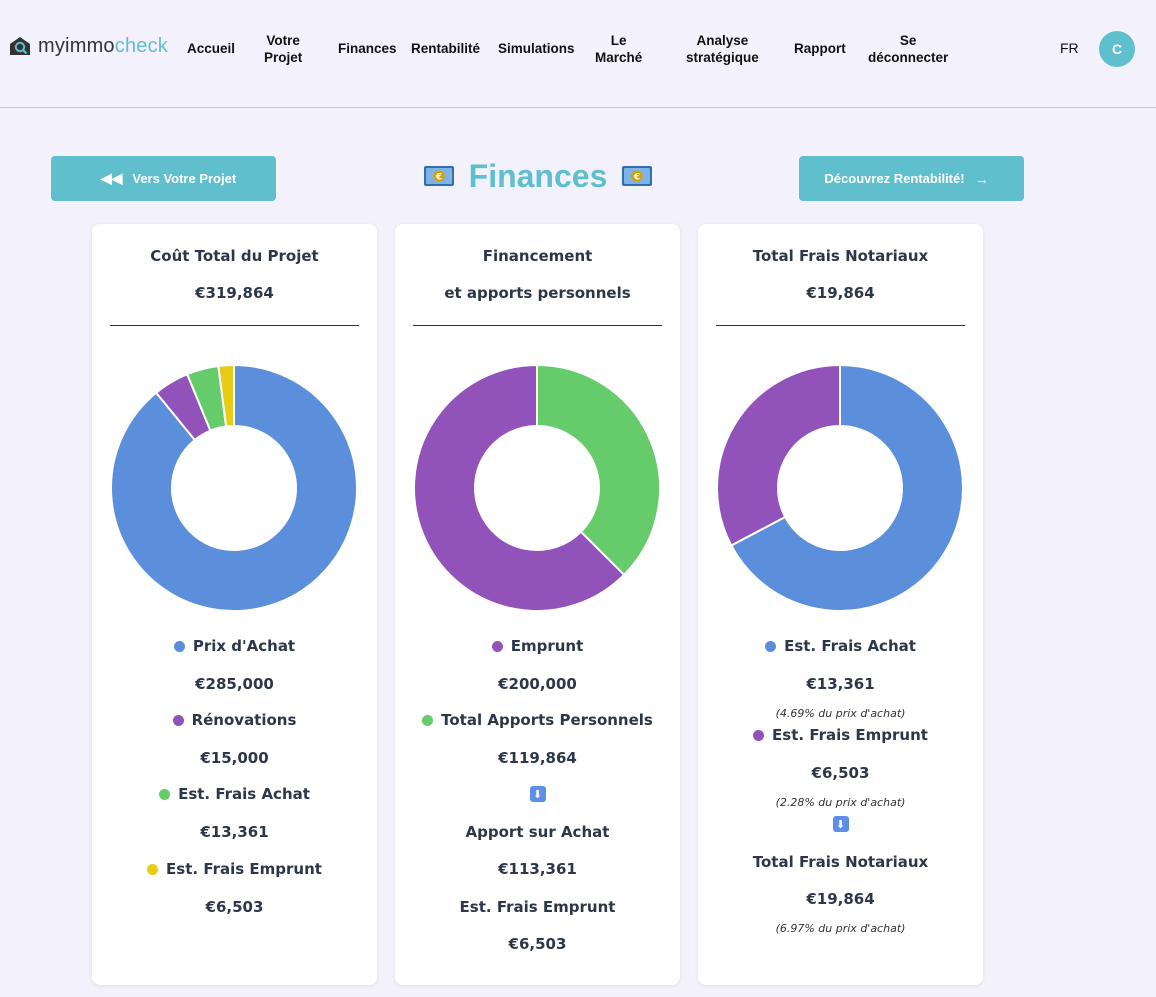 Image resolution: width=1156 pixels, height=997 pixels. I want to click on brand-name: myimmocheck, so click(103, 45).